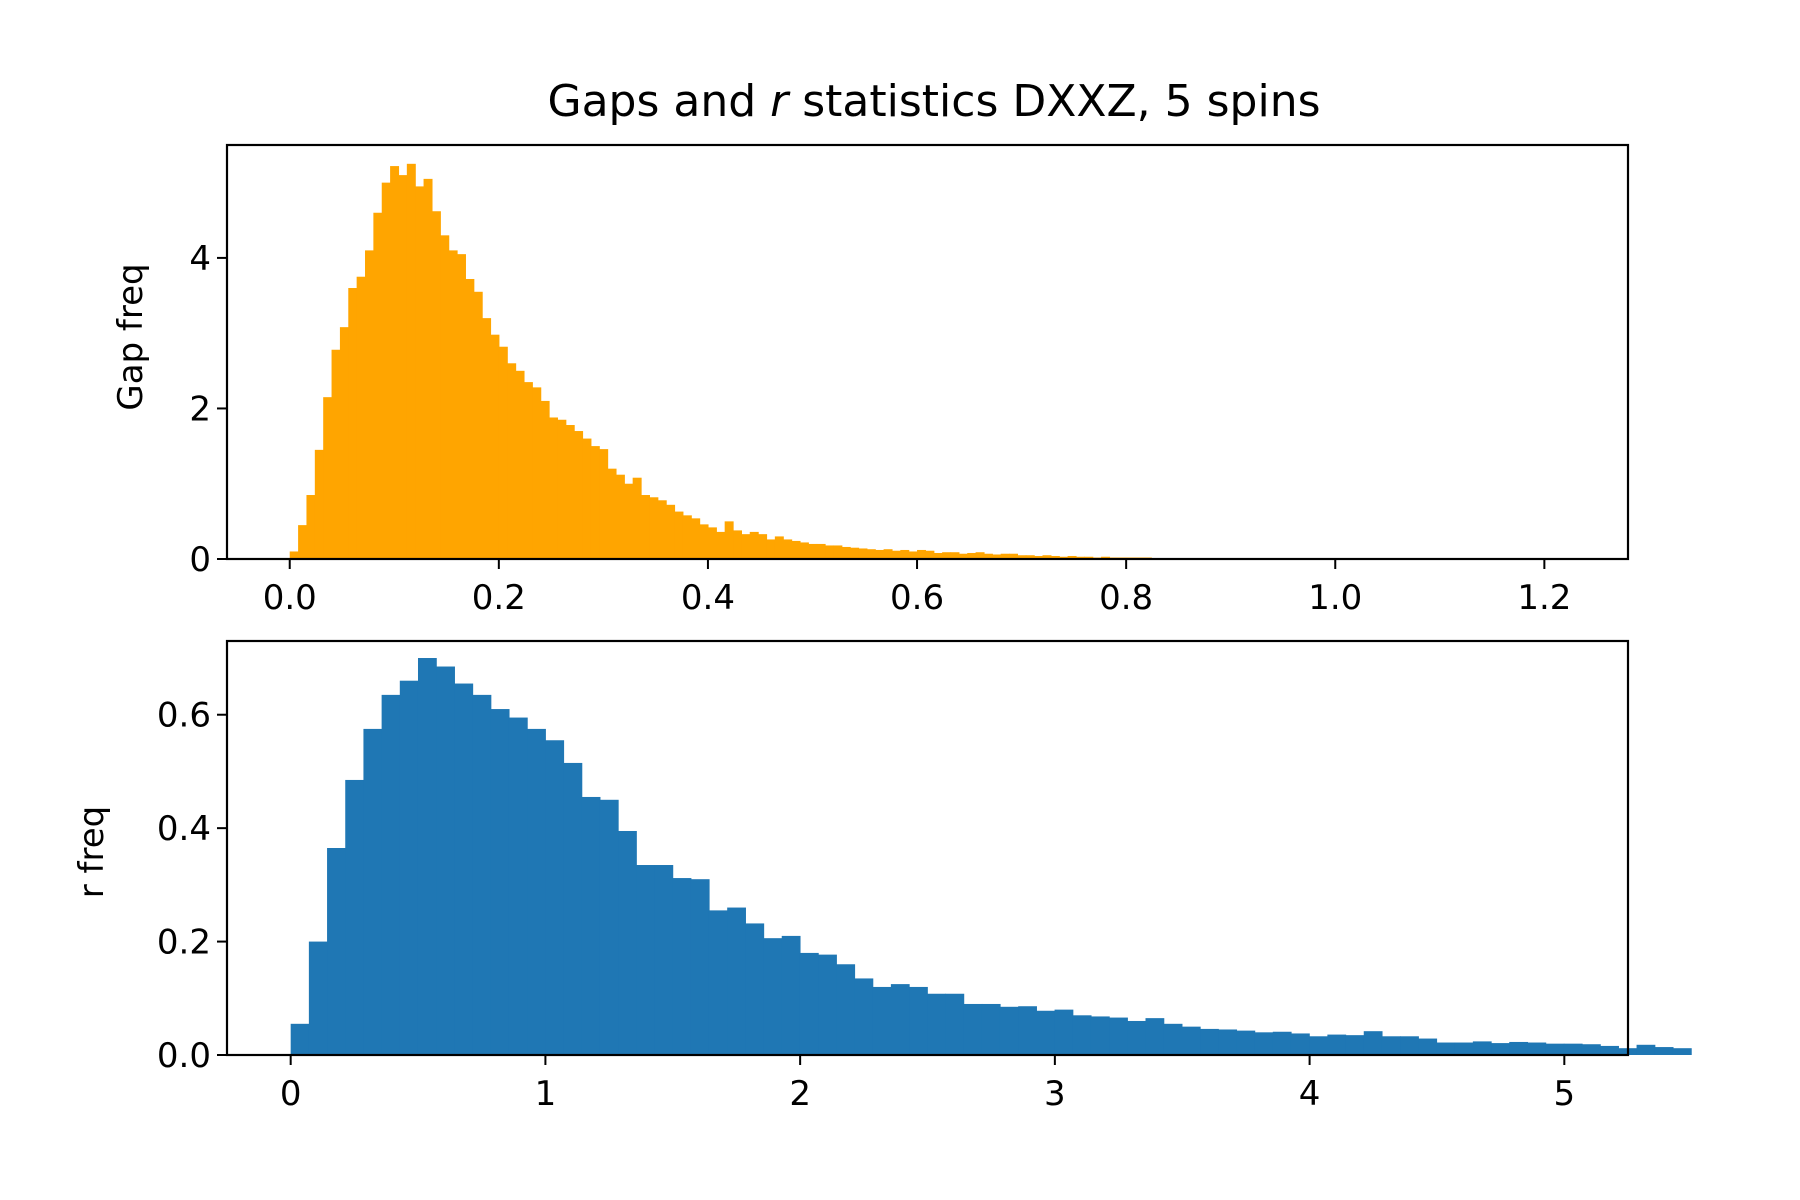 The width and height of the screenshot is (1800, 1200). I want to click on r-x-tick-label: 0, so click(291, 1094).